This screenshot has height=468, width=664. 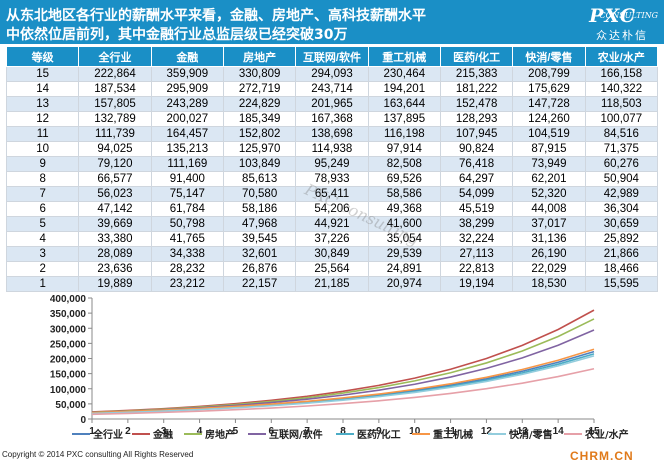 I want to click on salary-cell: 41,600, so click(x=404, y=224).